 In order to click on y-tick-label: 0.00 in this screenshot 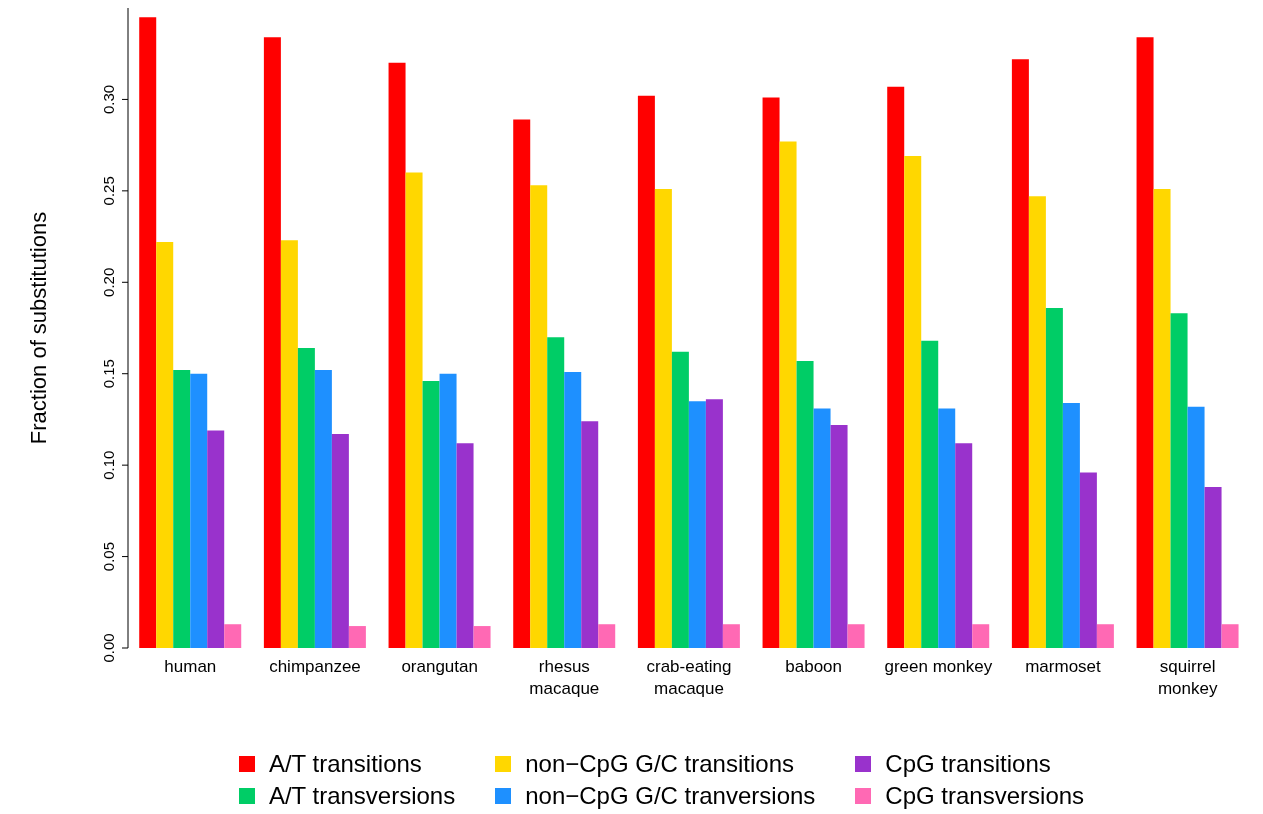, I will do `click(108, 648)`.